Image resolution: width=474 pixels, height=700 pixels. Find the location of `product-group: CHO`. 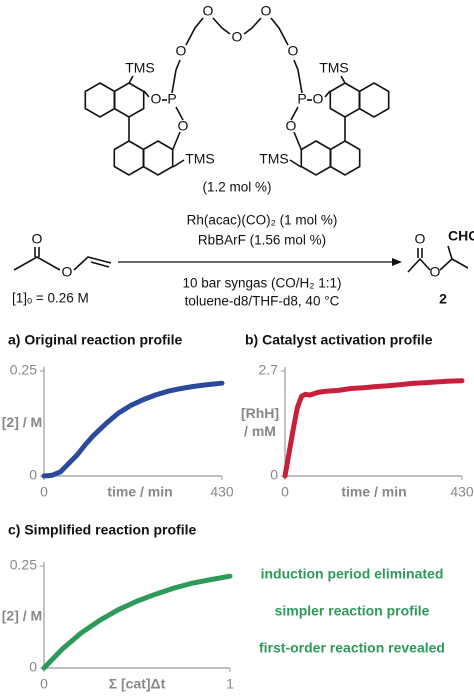

product-group: CHO is located at coordinates (461, 236).